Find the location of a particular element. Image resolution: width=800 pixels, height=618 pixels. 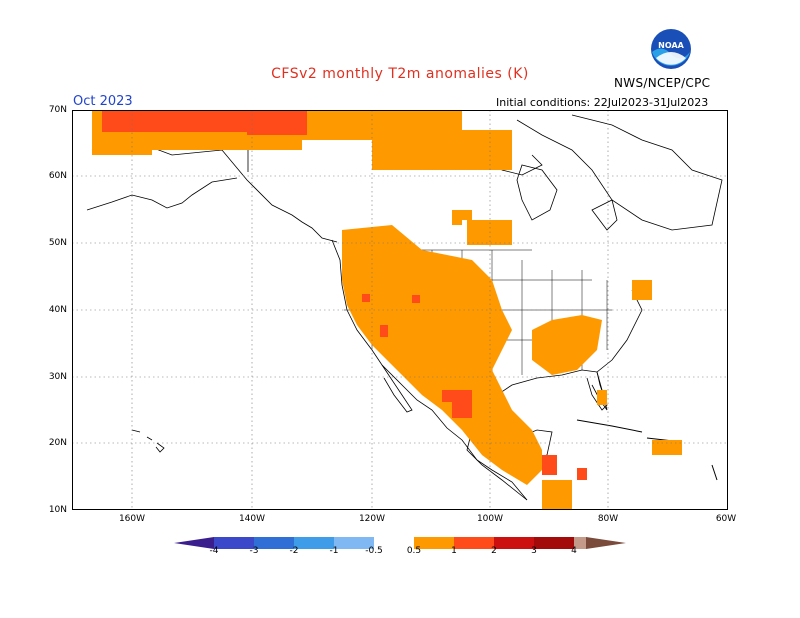

lat-label-40: 40N is located at coordinates (57, 310).